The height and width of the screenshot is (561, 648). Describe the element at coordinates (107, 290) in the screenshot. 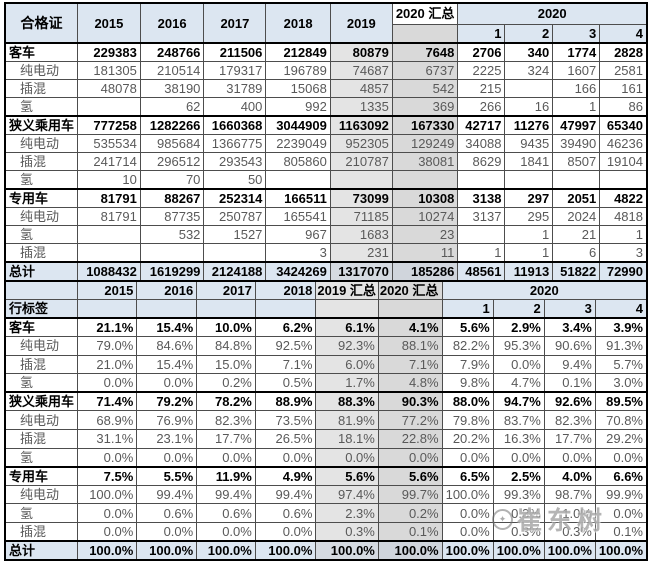

I see `column-header: 2015` at that location.